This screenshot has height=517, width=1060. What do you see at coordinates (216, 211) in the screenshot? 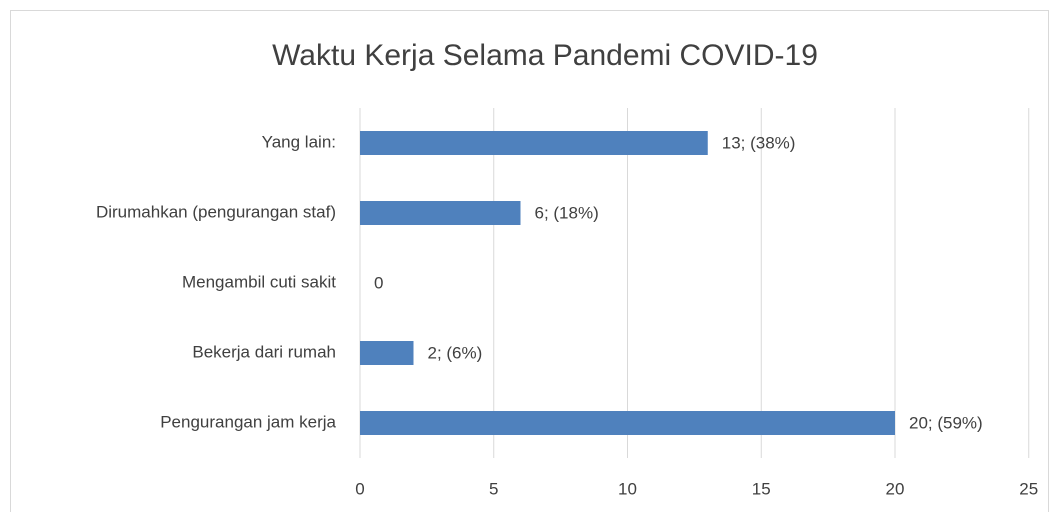
I see `y-tick-label: Dirumahkan (pengurangan staf)` at bounding box center [216, 211].